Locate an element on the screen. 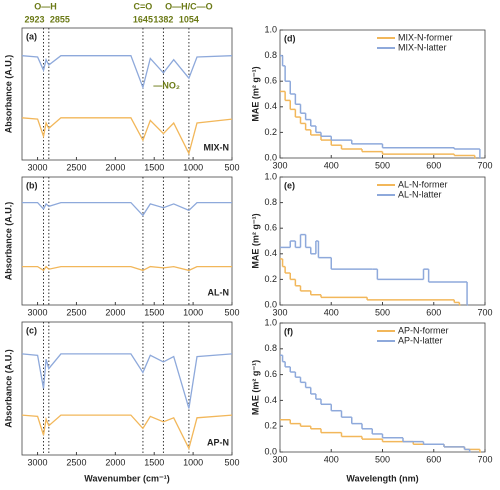 The width and height of the screenshot is (500, 490). sample-label: AL-N is located at coordinates (219, 292).